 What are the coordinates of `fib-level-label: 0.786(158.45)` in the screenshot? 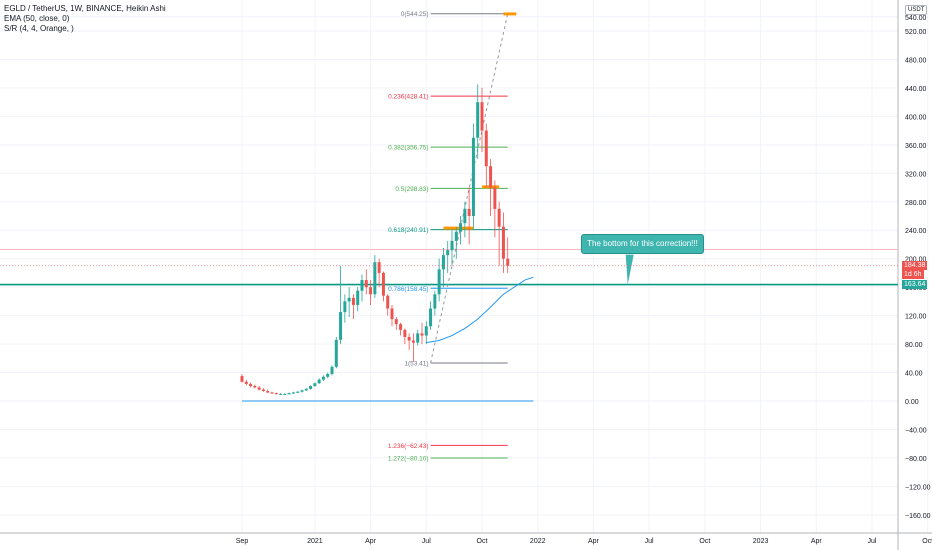 It's located at (408, 289).